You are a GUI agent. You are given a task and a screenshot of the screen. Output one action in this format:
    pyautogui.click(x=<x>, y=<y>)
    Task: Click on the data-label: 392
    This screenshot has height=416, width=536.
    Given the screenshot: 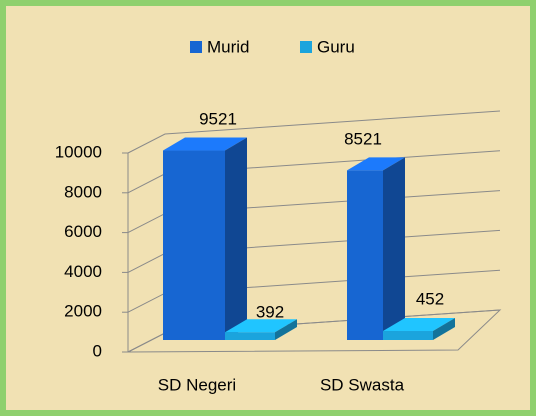 What is the action you would take?
    pyautogui.click(x=270, y=311)
    